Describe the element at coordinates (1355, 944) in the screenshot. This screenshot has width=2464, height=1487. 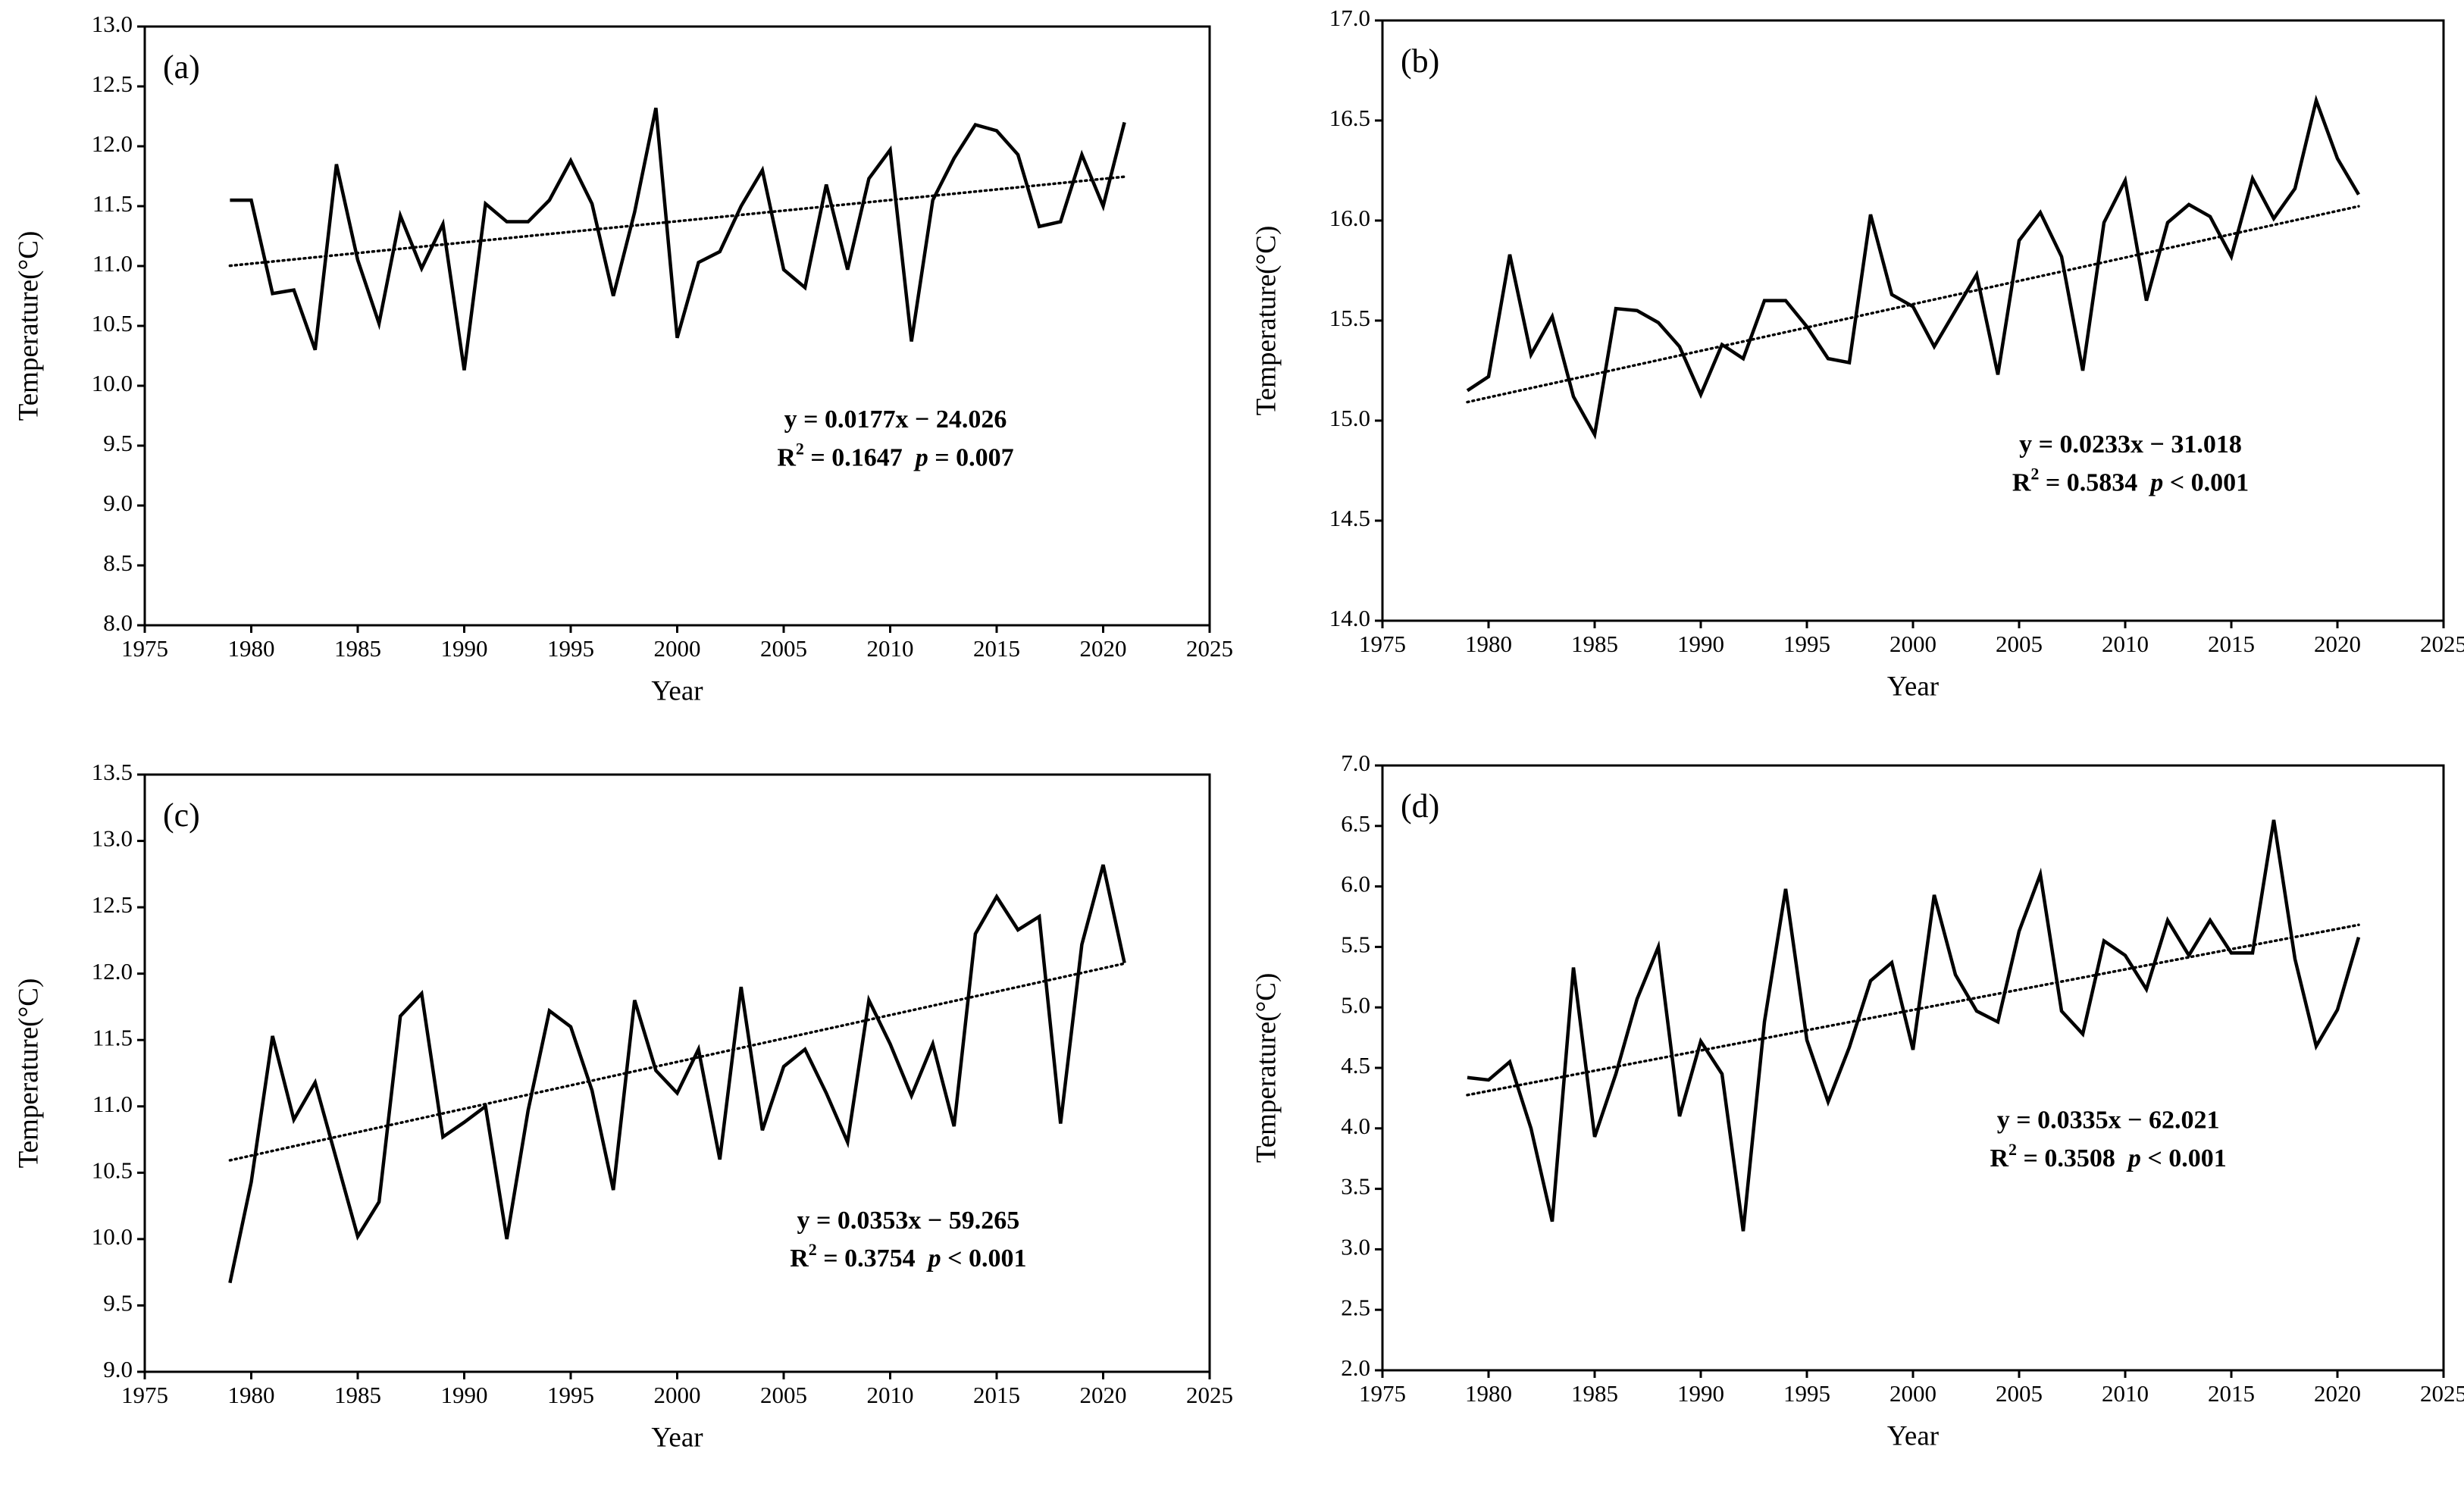
I see `y-tick-label: 5.5` at that location.